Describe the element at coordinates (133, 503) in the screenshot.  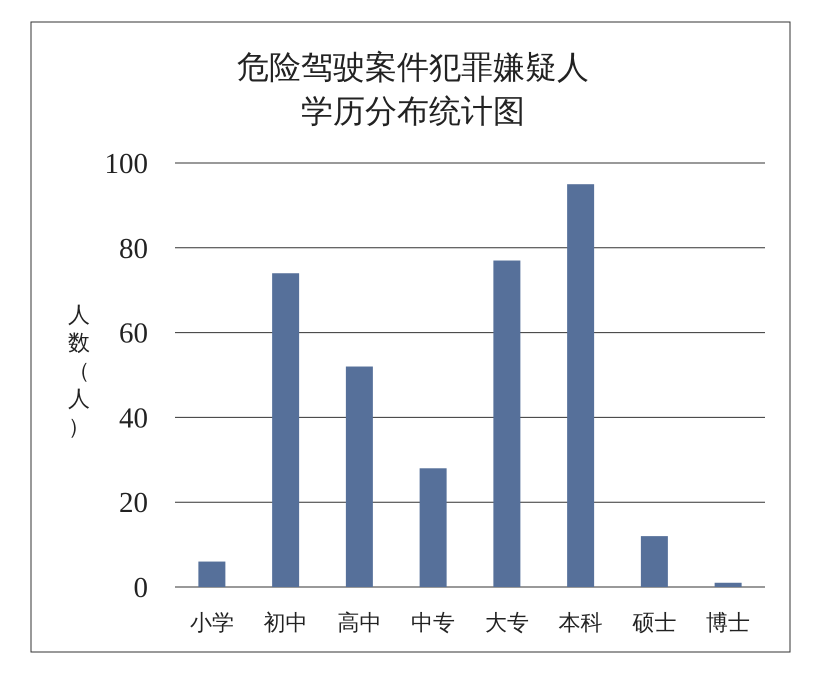
I see `y-tick-label: 20` at that location.